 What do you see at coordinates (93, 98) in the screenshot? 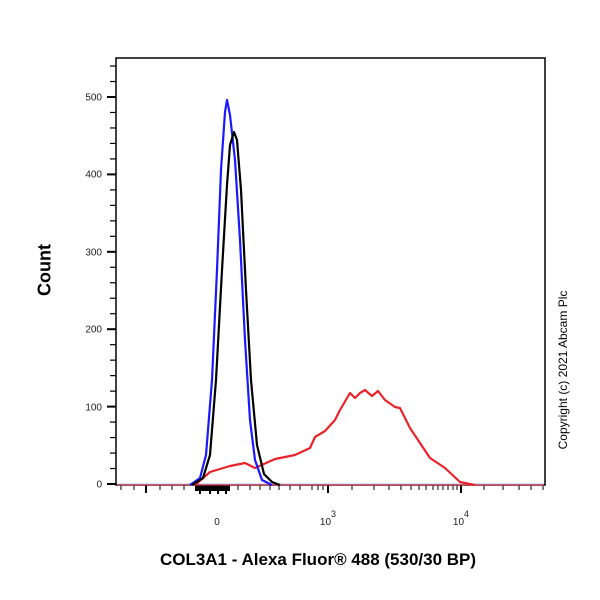
I see `y-tick-label: 500` at bounding box center [93, 98].